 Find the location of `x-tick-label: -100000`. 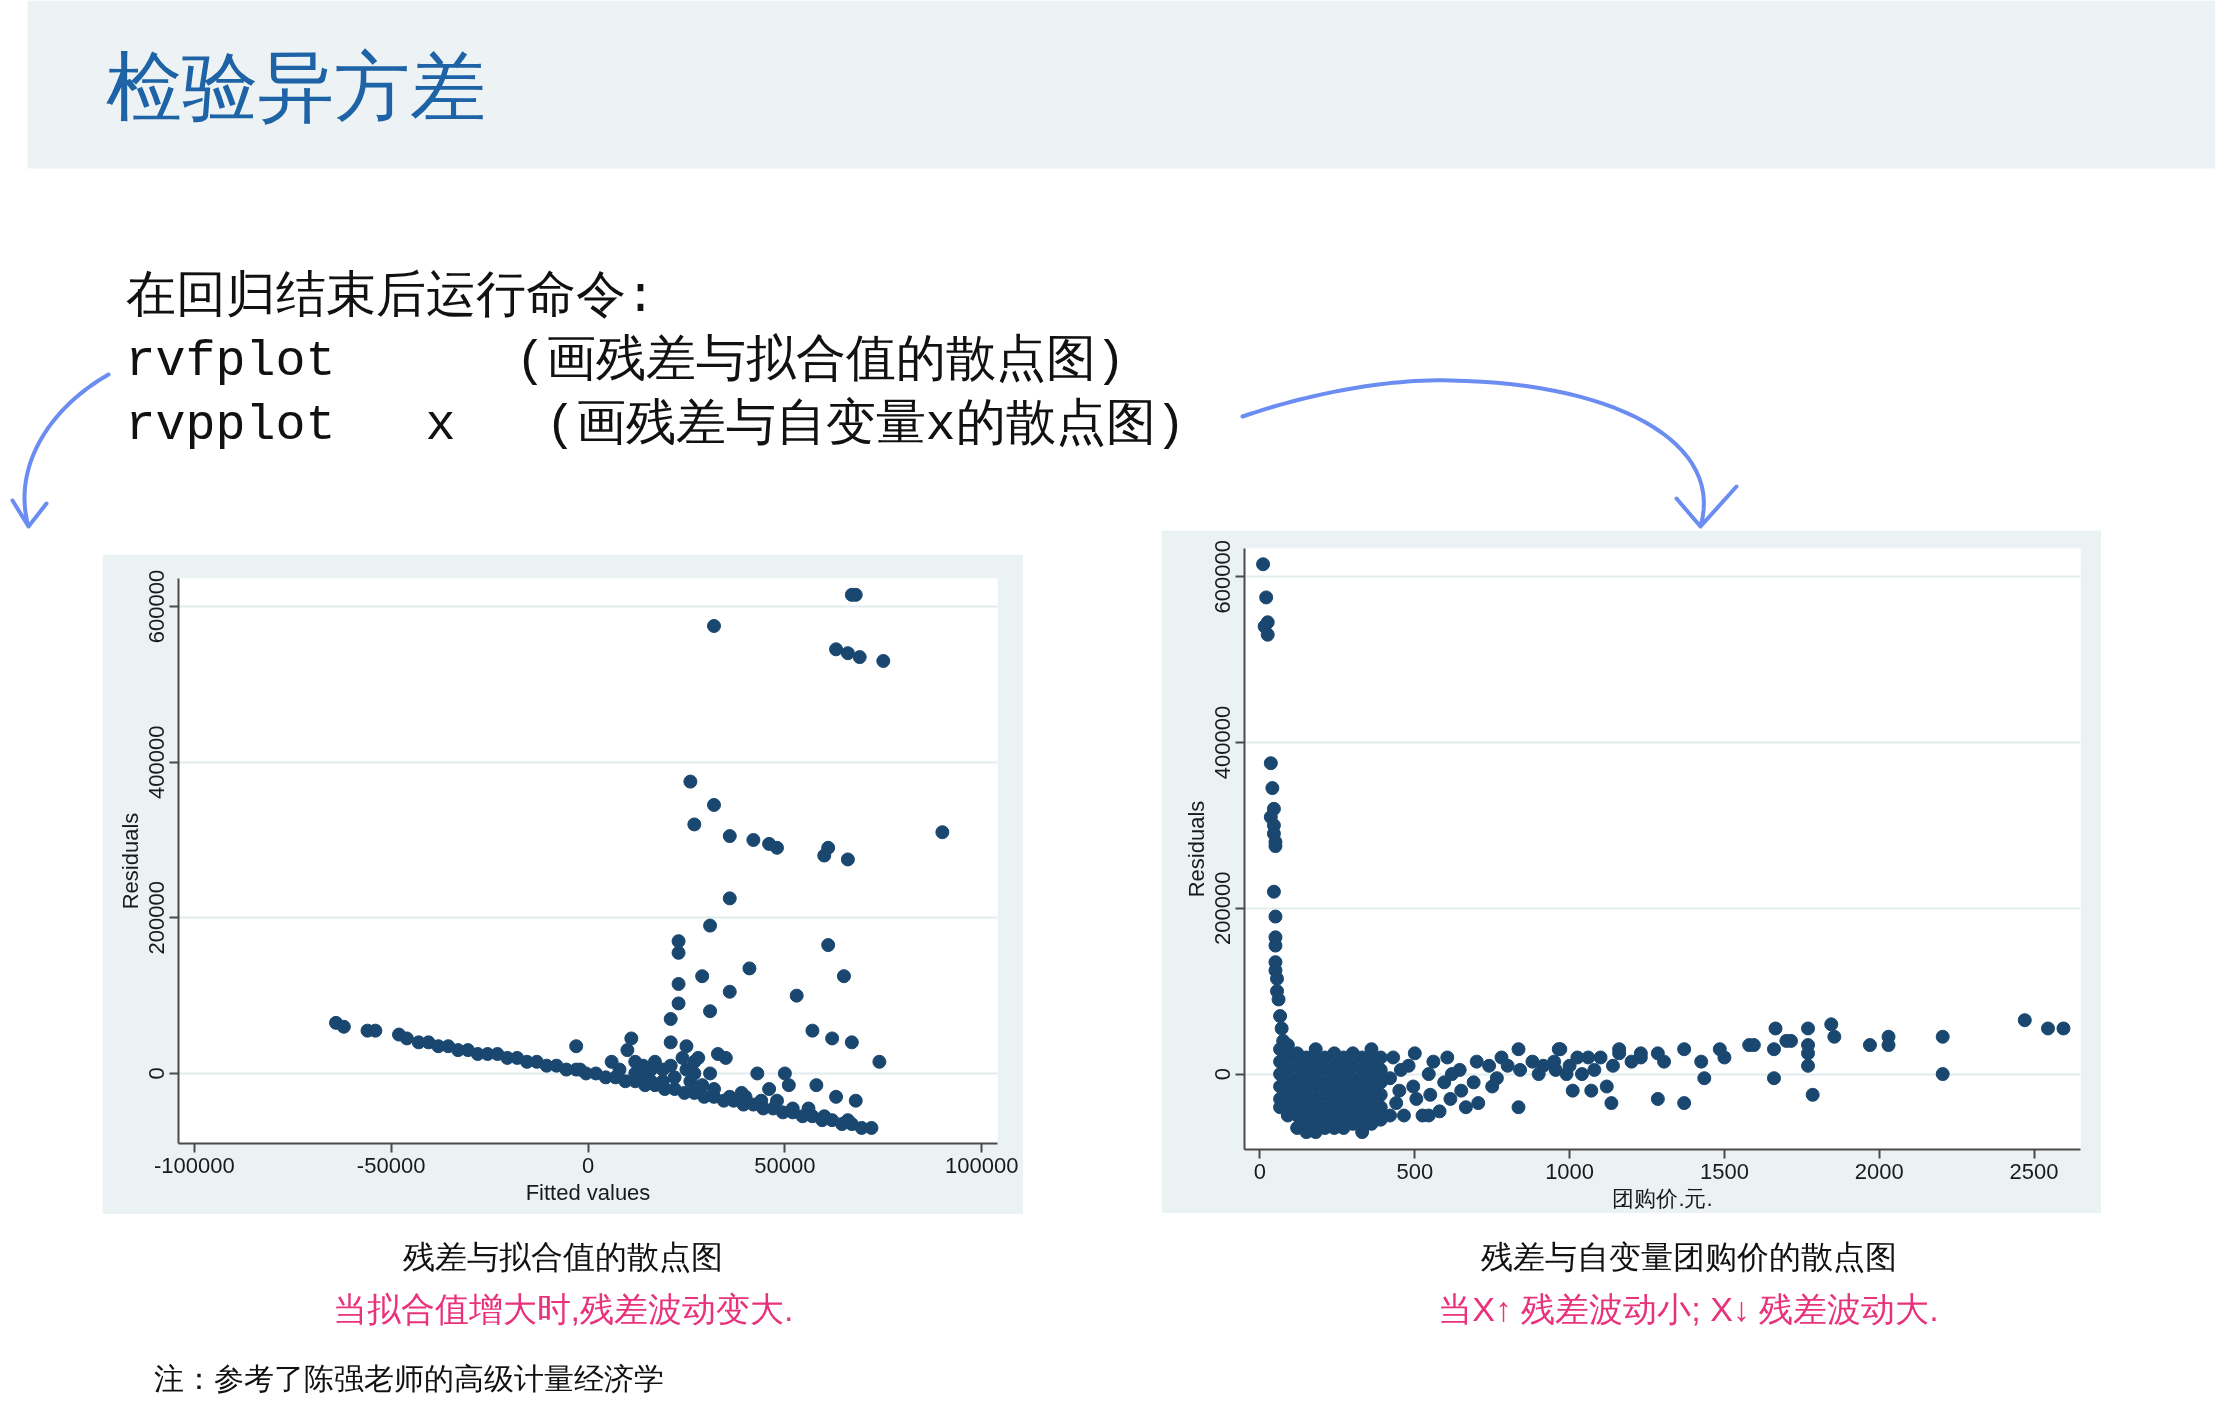

x-tick-label: -100000 is located at coordinates (194, 1165).